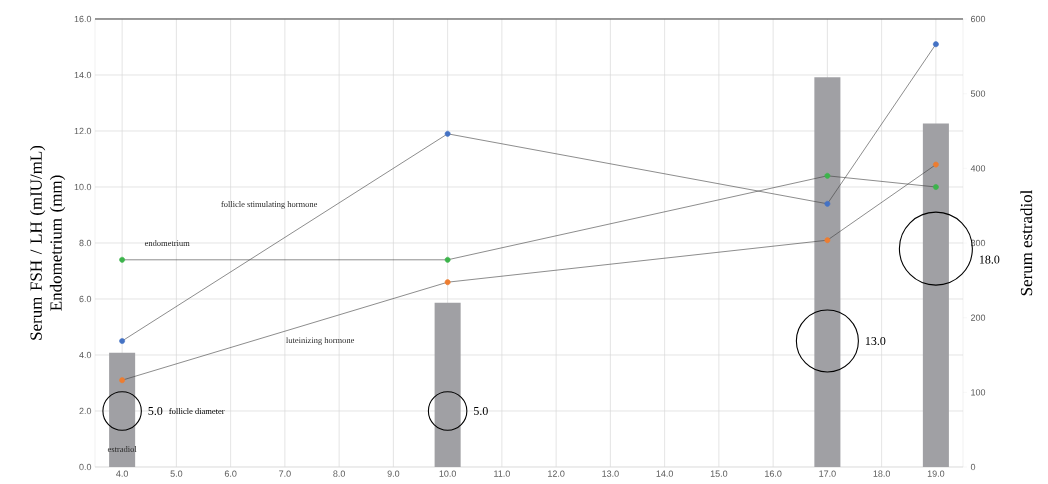 The width and height of the screenshot is (1048, 484). Describe the element at coordinates (989, 259) in the screenshot. I see `data-label: 18.0` at that location.